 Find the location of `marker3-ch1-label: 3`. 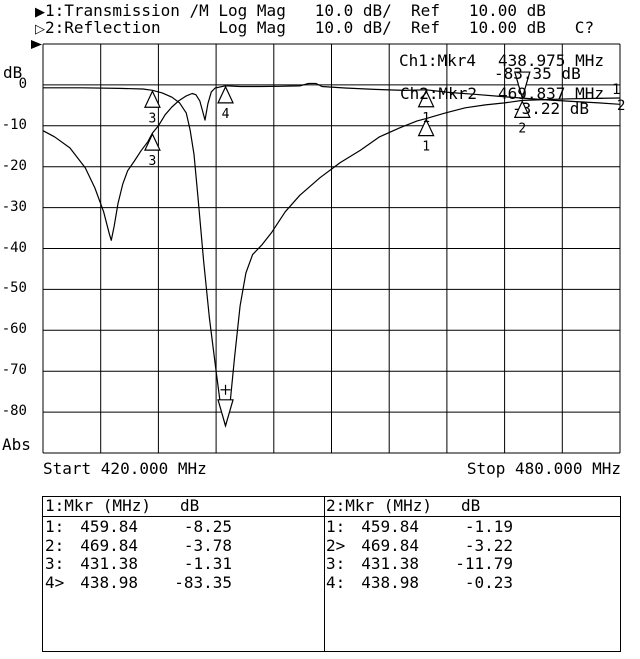

marker3-ch1-label: 3 is located at coordinates (153, 118).